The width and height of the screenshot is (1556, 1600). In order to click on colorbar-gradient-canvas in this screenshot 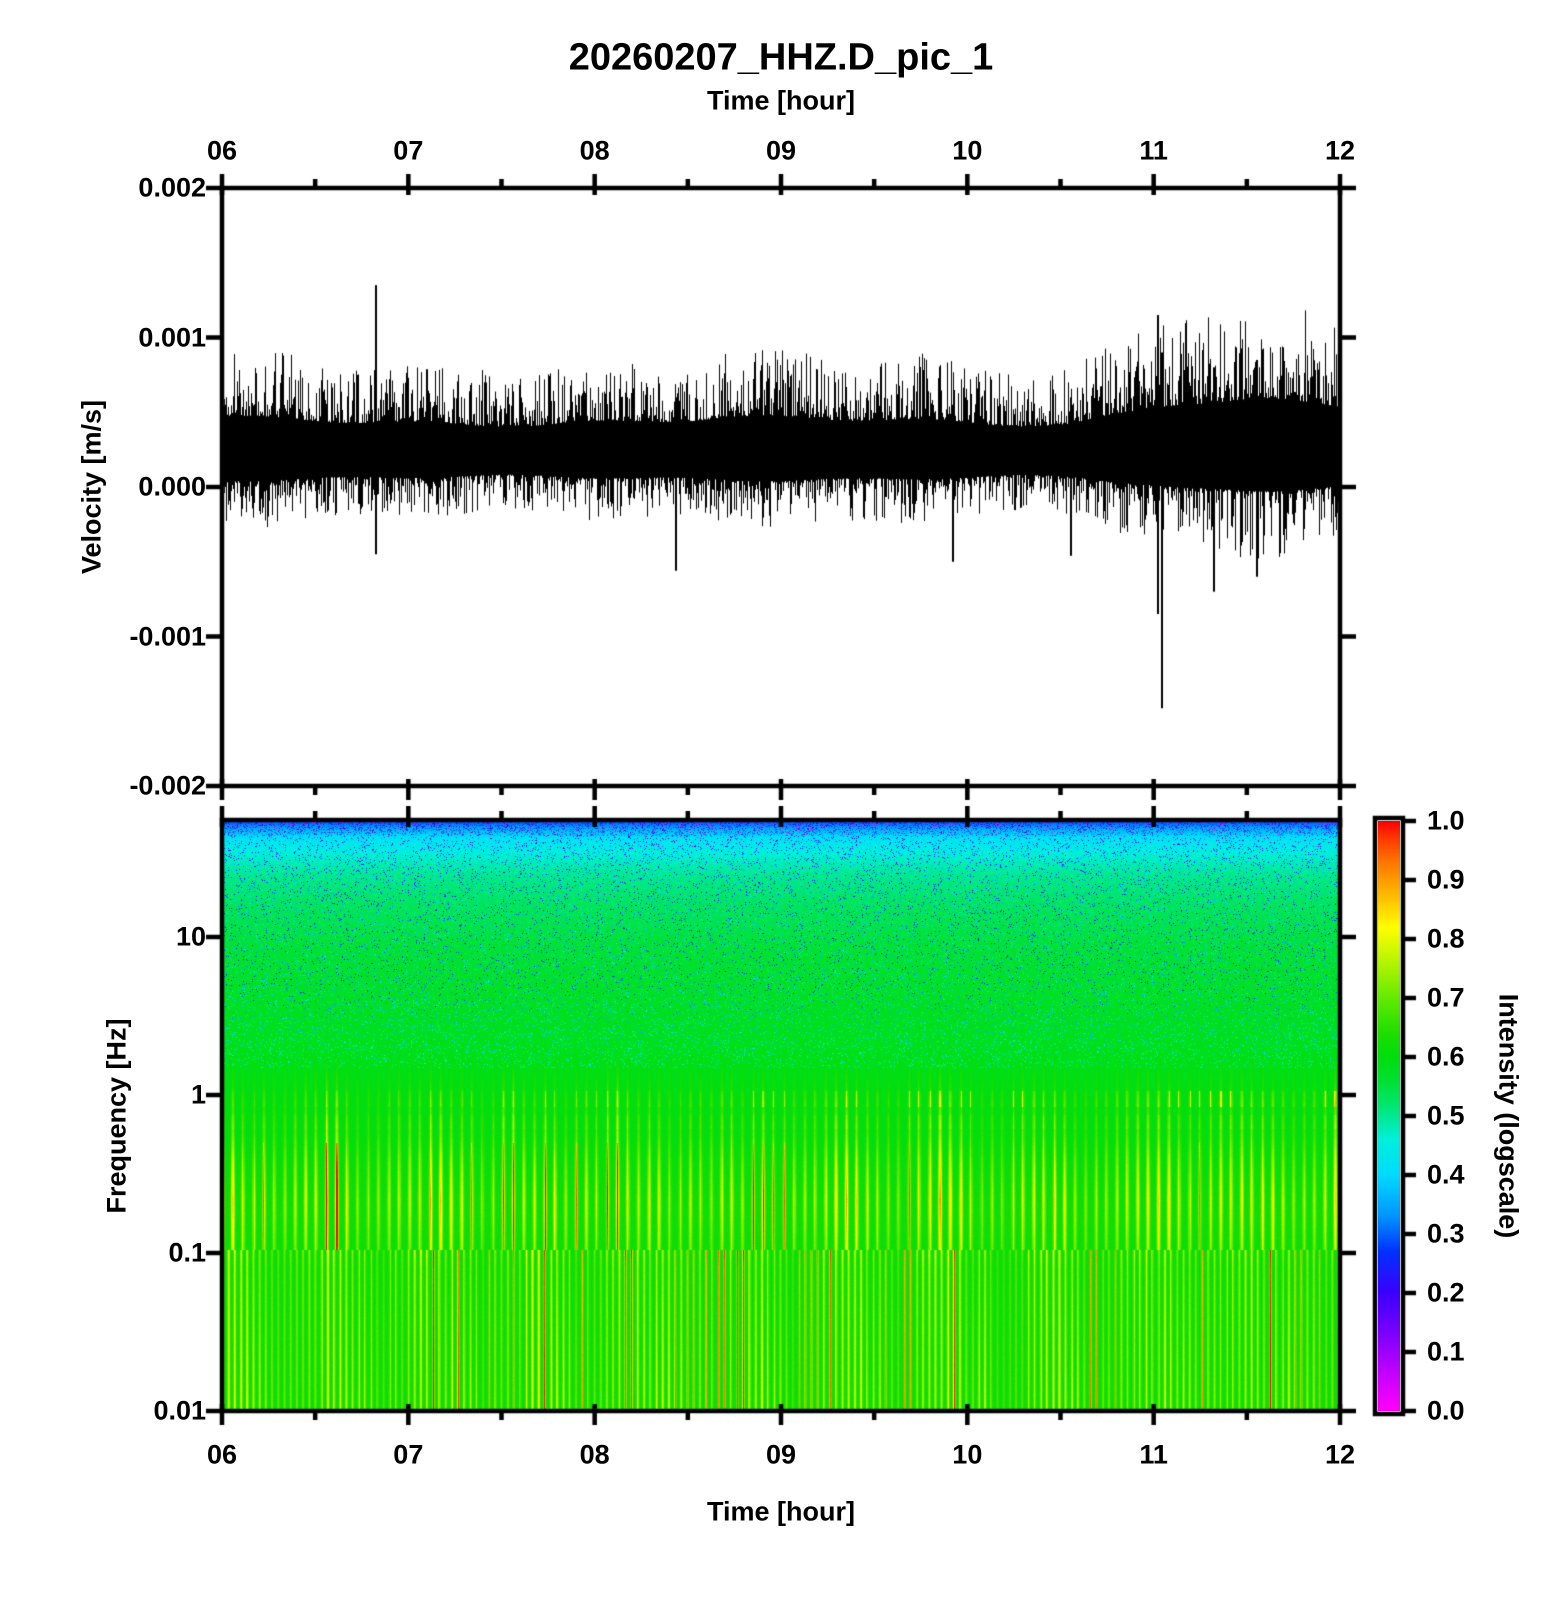, I will do `click(1389, 1116)`.